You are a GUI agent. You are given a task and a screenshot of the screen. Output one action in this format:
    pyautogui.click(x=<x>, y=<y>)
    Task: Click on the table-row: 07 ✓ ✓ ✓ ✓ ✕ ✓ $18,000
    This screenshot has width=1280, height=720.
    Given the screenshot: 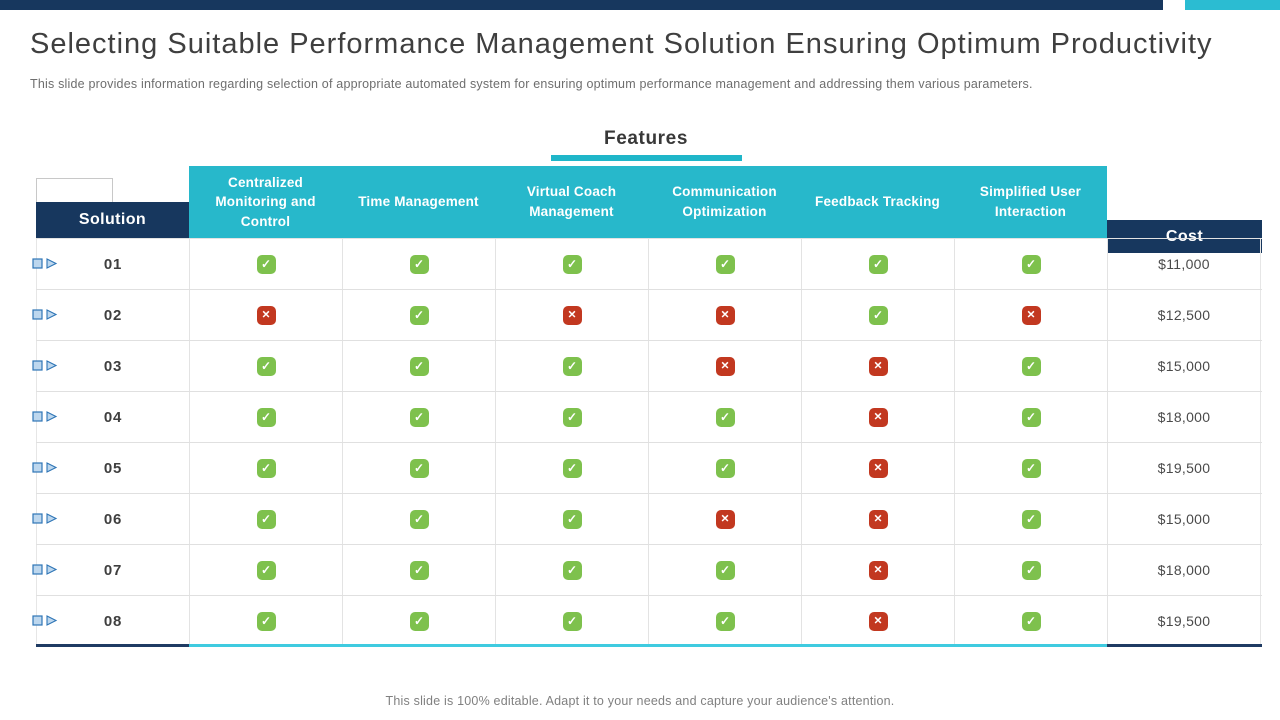 What is the action you would take?
    pyautogui.click(x=647, y=570)
    